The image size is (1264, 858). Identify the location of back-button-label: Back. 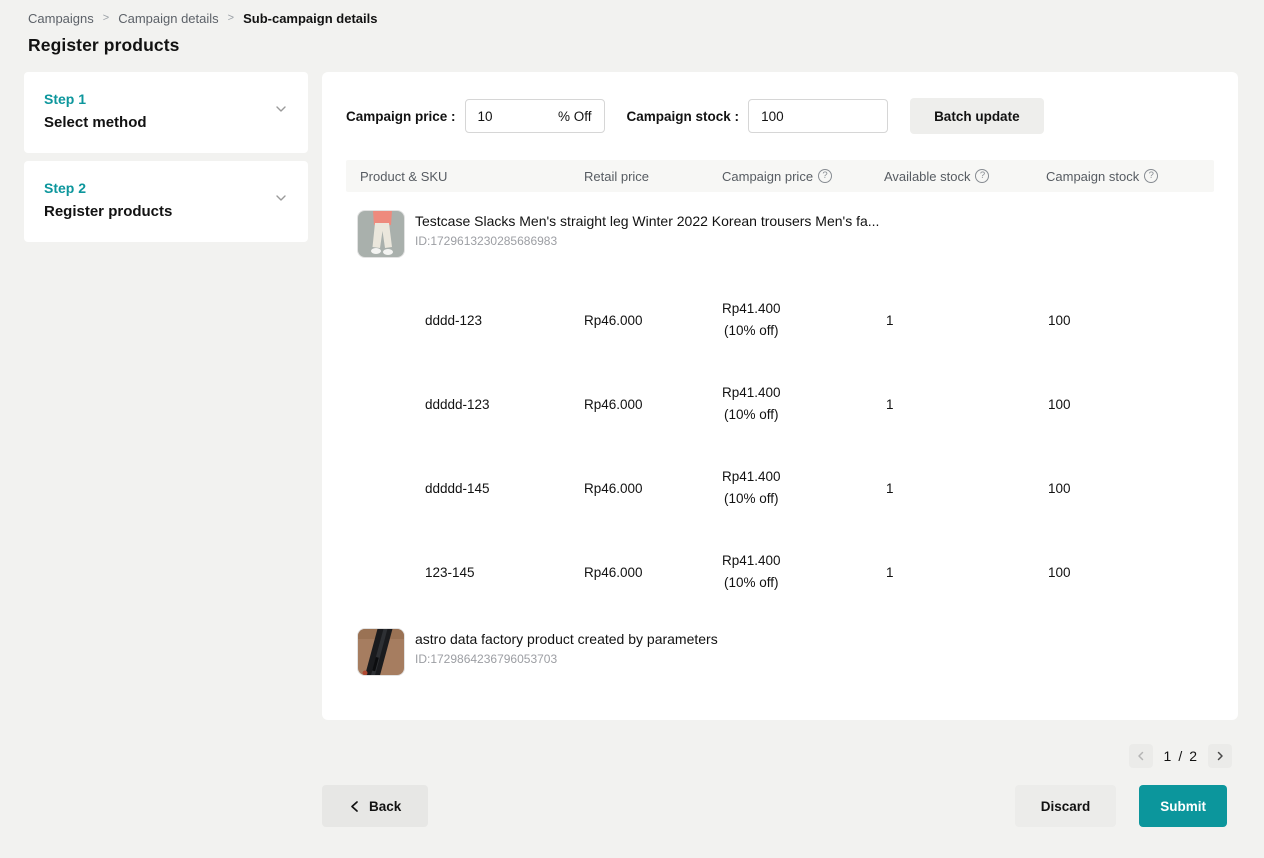
(385, 806).